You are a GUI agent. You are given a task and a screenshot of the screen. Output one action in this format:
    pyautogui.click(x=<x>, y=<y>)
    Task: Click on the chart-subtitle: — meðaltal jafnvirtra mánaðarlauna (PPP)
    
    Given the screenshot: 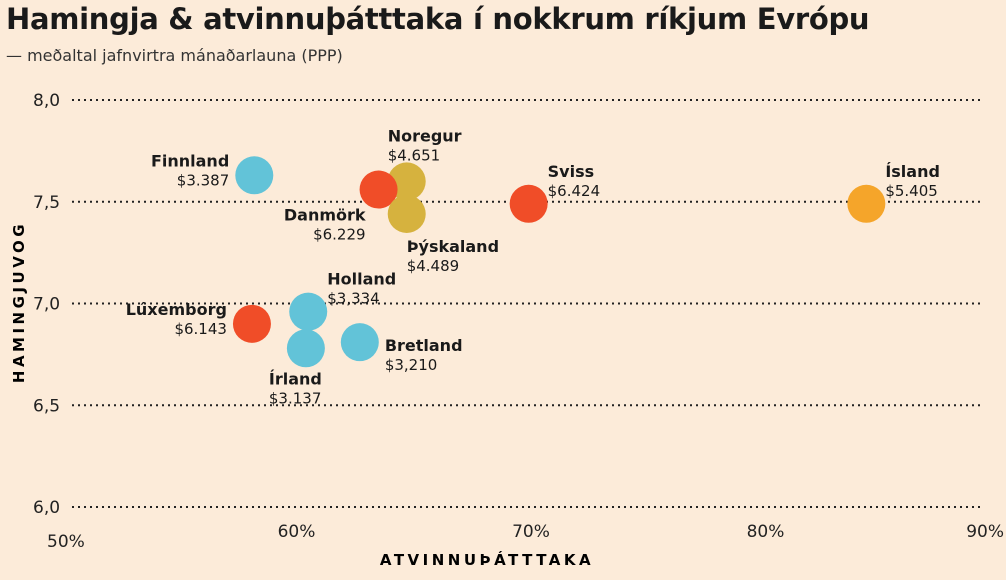 What is the action you would take?
    pyautogui.click(x=174, y=55)
    